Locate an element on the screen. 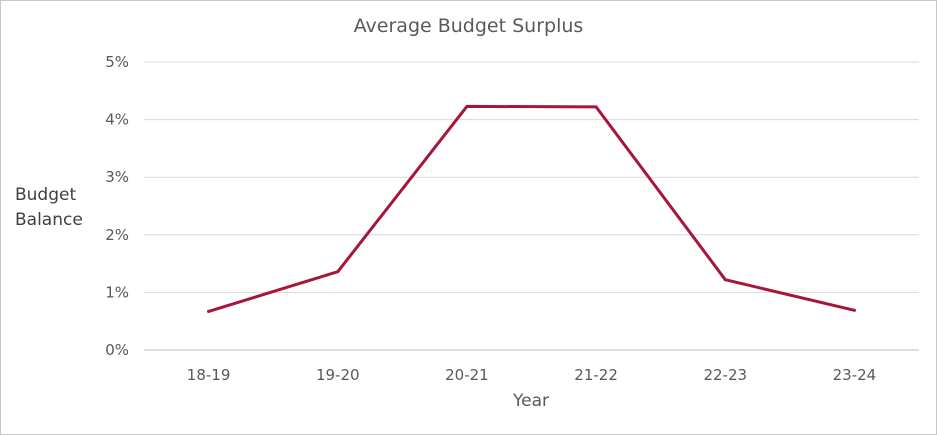  y-tick-label: 1% is located at coordinates (117, 292).